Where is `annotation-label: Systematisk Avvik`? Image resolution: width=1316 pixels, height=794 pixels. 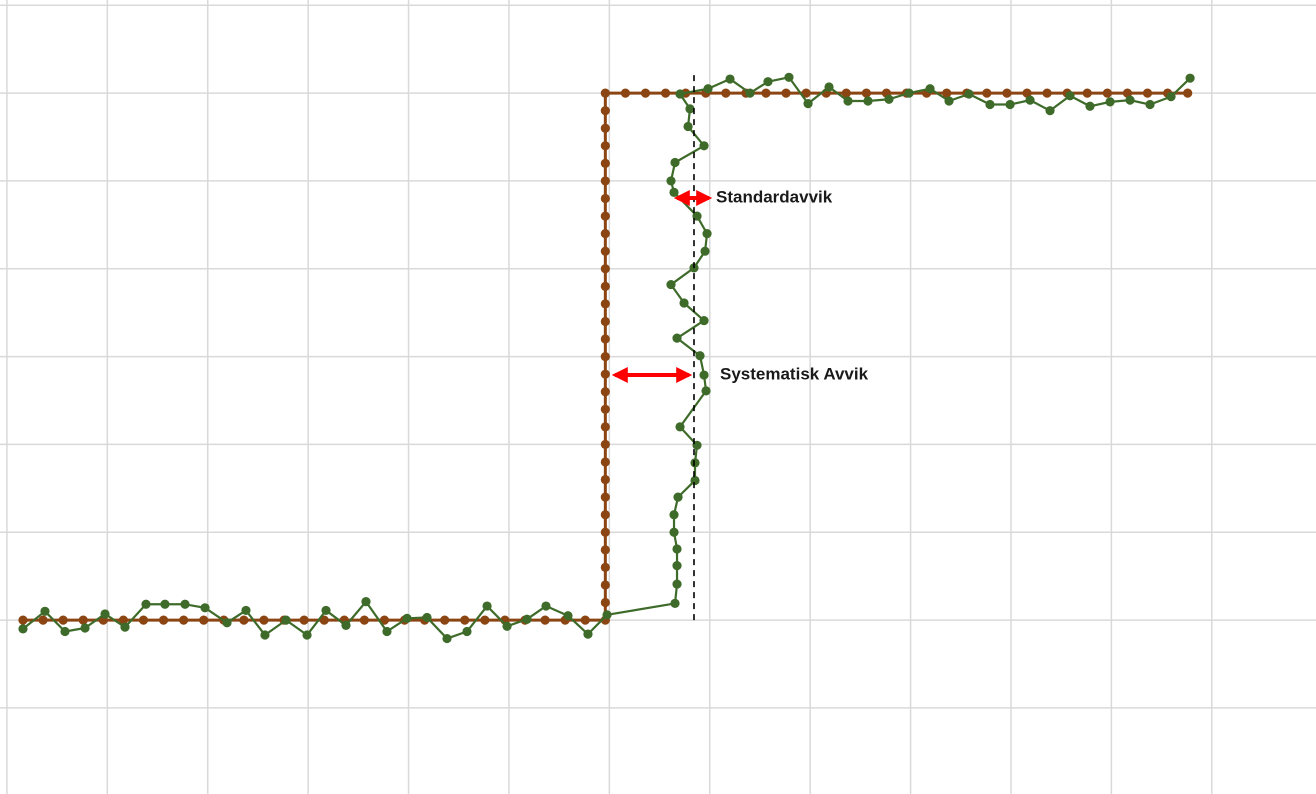
annotation-label: Systematisk Avvik is located at coordinates (794, 373).